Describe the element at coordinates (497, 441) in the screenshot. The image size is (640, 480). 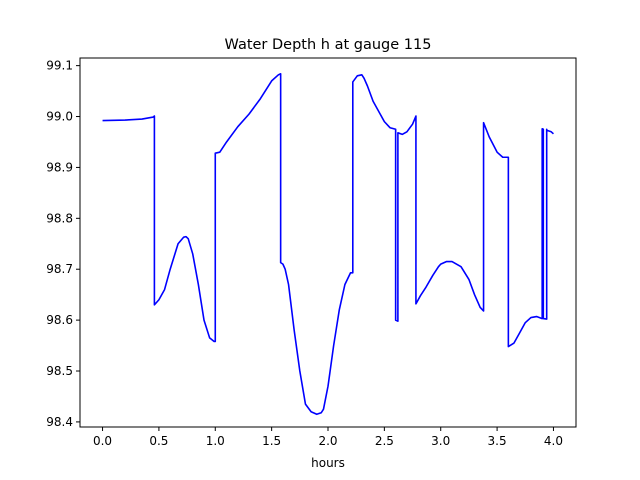
I see `x-tick-label: 3.5` at that location.